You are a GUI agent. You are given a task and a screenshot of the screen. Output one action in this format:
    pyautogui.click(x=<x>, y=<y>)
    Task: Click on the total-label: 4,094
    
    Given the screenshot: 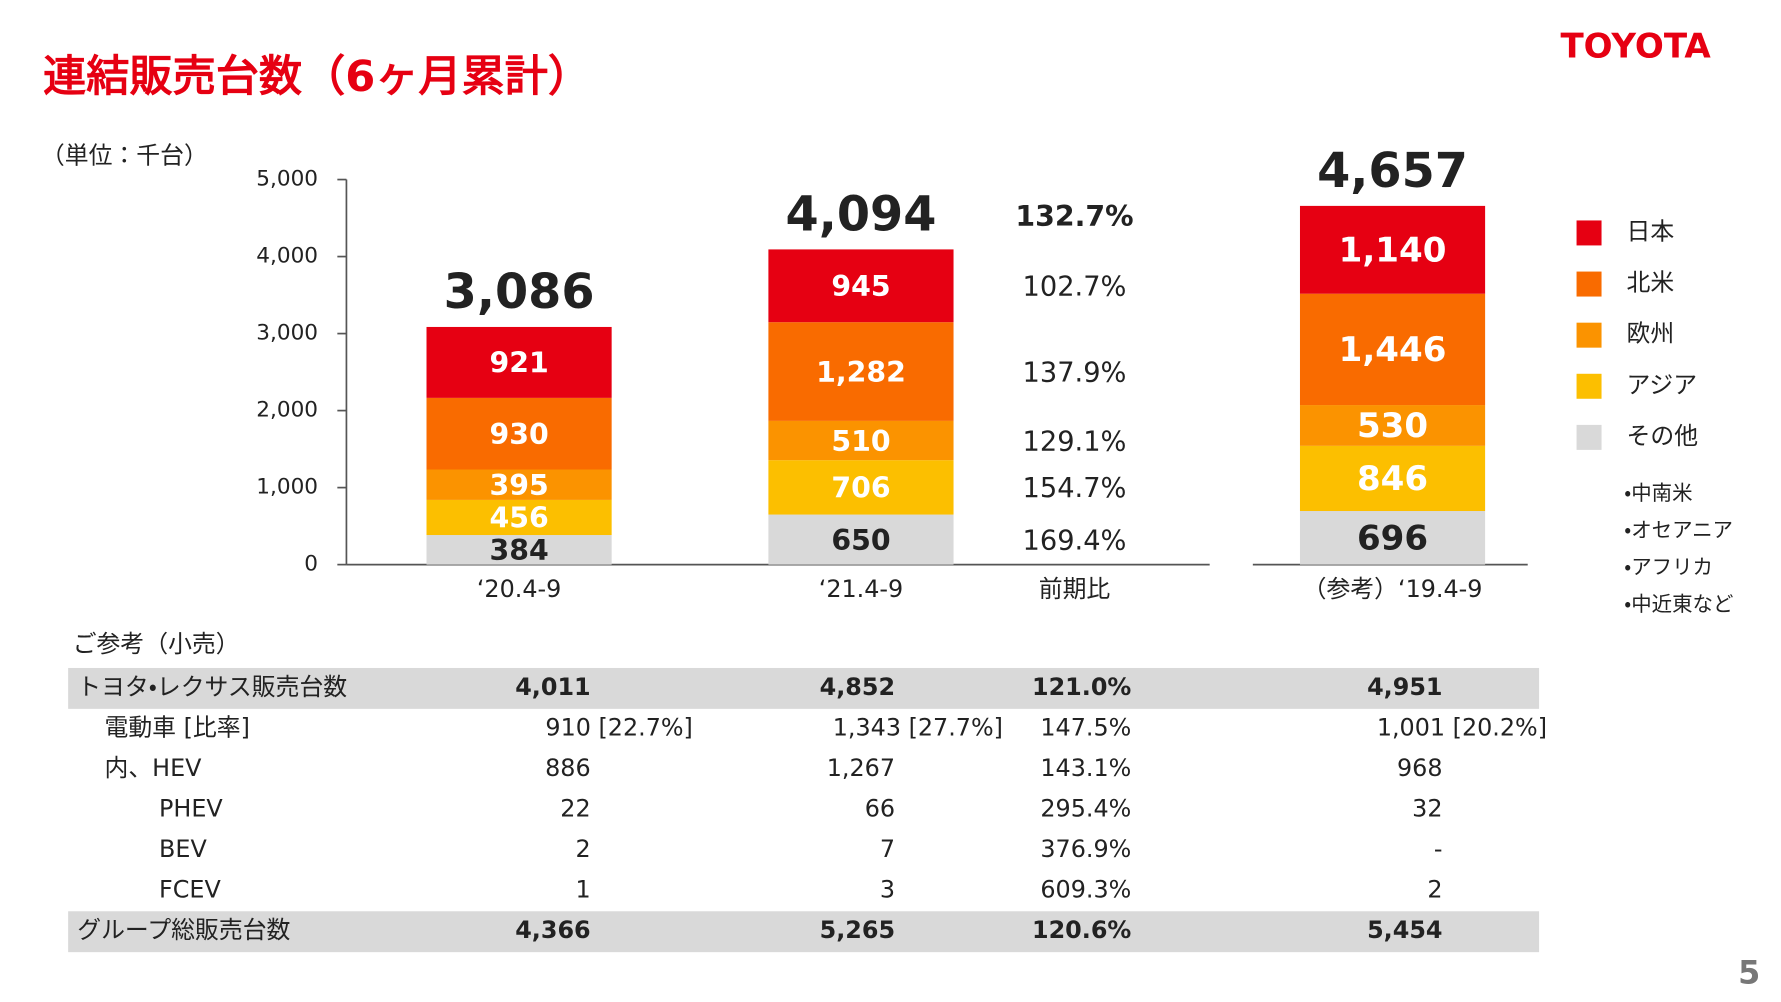 What is the action you would take?
    pyautogui.click(x=861, y=215)
    